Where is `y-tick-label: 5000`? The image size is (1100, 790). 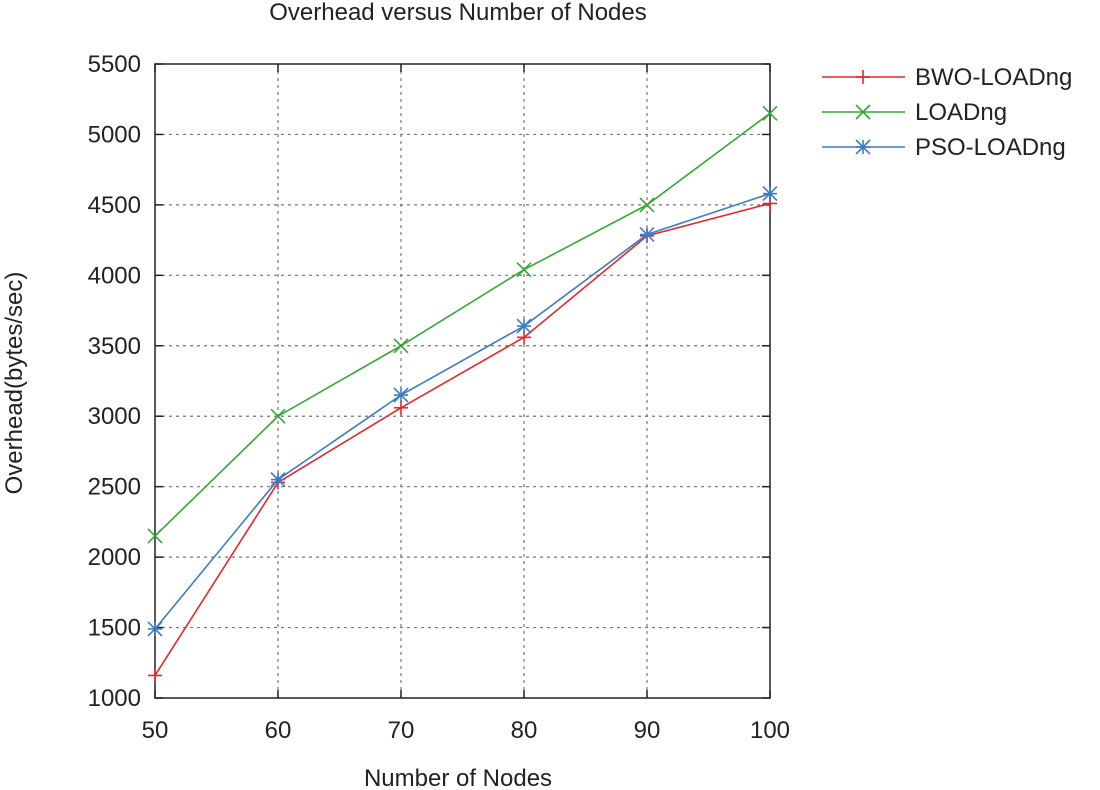
y-tick-label: 5000 is located at coordinates (114, 134).